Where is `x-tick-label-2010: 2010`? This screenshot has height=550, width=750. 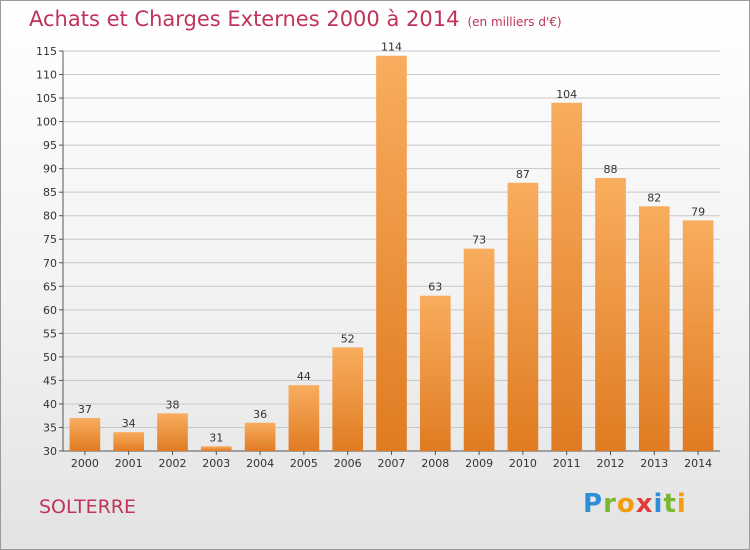 x-tick-label-2010: 2010 is located at coordinates (523, 463).